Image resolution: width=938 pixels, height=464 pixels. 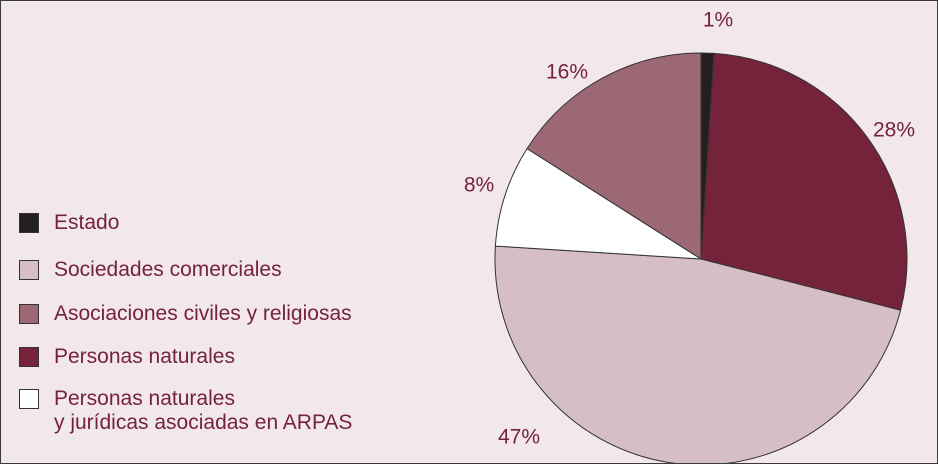 I want to click on legend-label: Estado, so click(x=87, y=222).